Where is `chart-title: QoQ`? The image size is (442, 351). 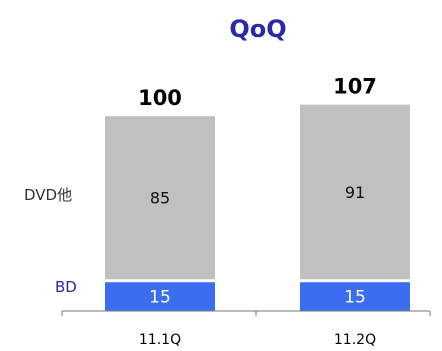
chart-title: QoQ is located at coordinates (257, 29).